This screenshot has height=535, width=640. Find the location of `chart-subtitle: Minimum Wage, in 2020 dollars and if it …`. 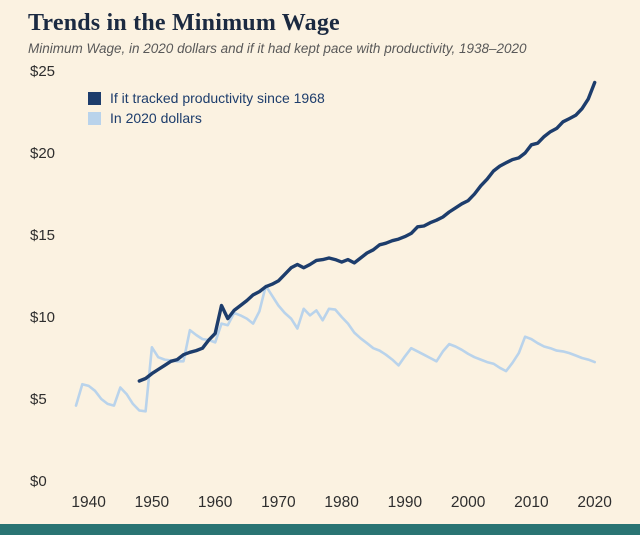

chart-subtitle: Minimum Wage, in 2020 dollars and if it … is located at coordinates (277, 48).